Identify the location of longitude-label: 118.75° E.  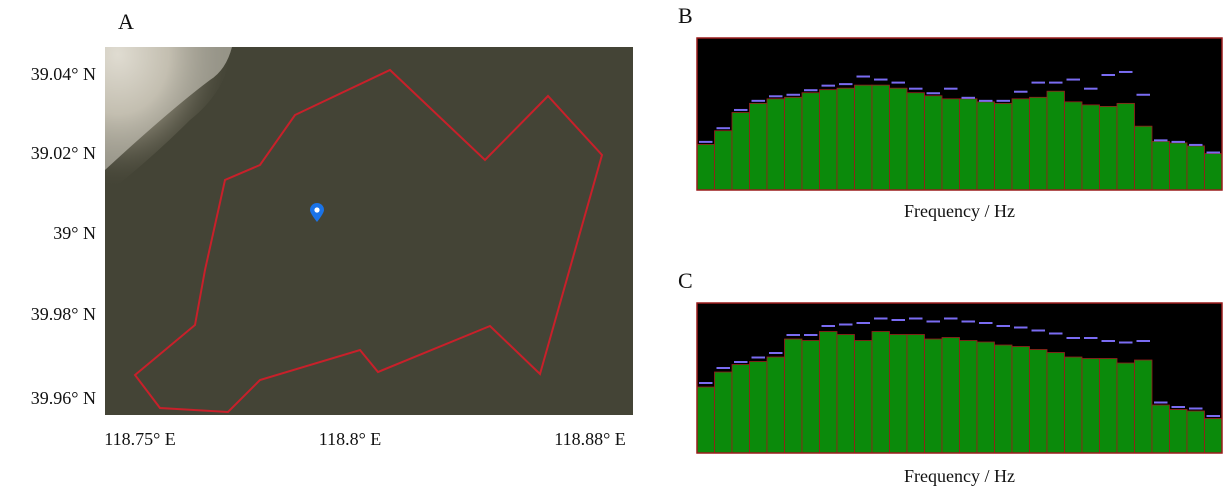
(140, 439).